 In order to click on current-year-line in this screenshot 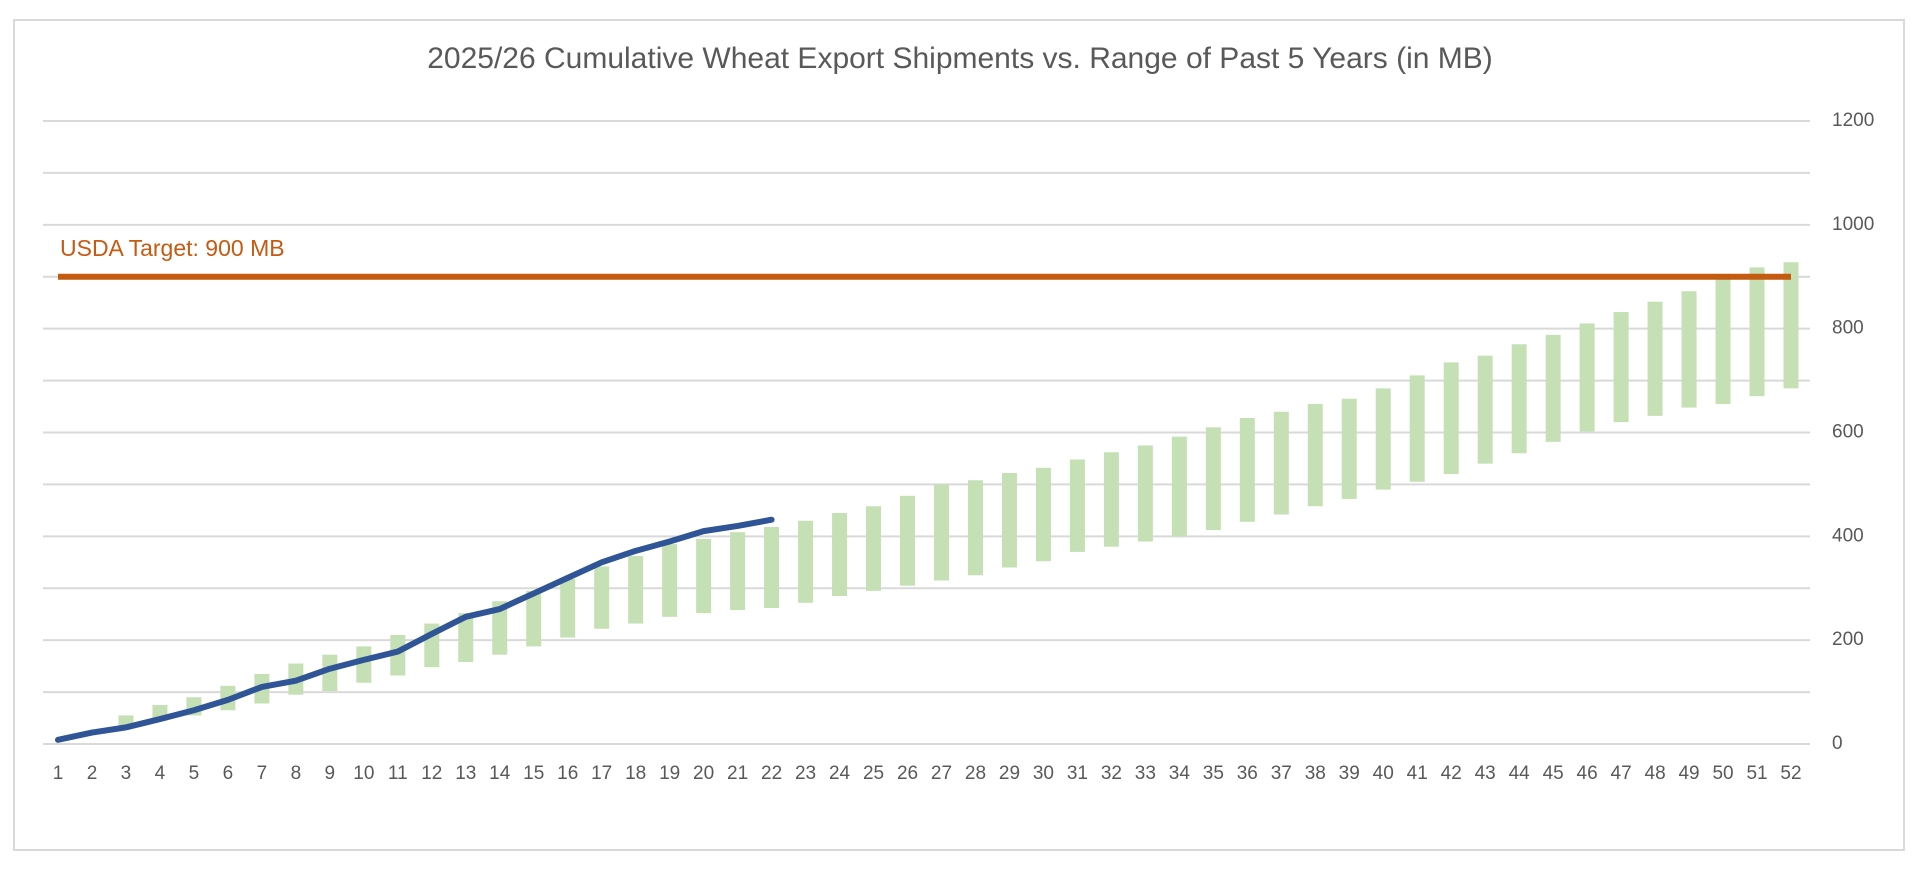, I will do `click(415, 629)`.